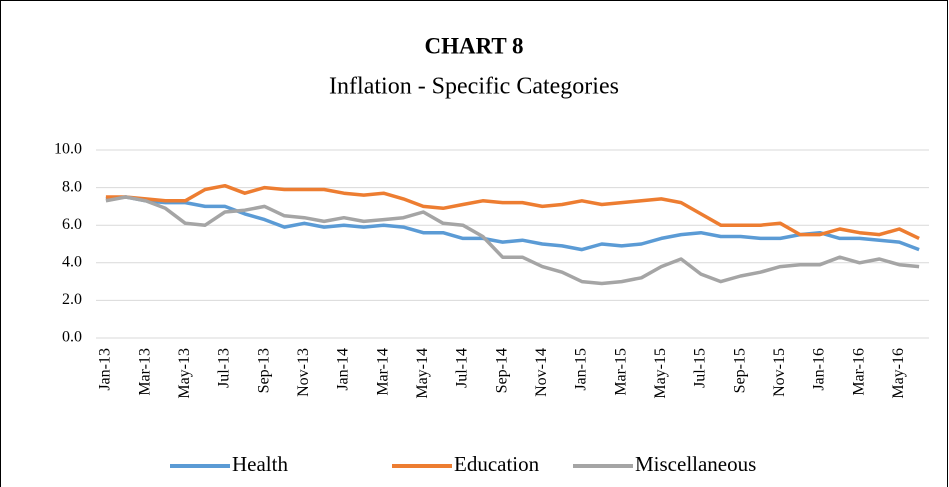 The image size is (949, 487). Describe the element at coordinates (68, 149) in the screenshot. I see `y-tick-label: 10.0` at that location.